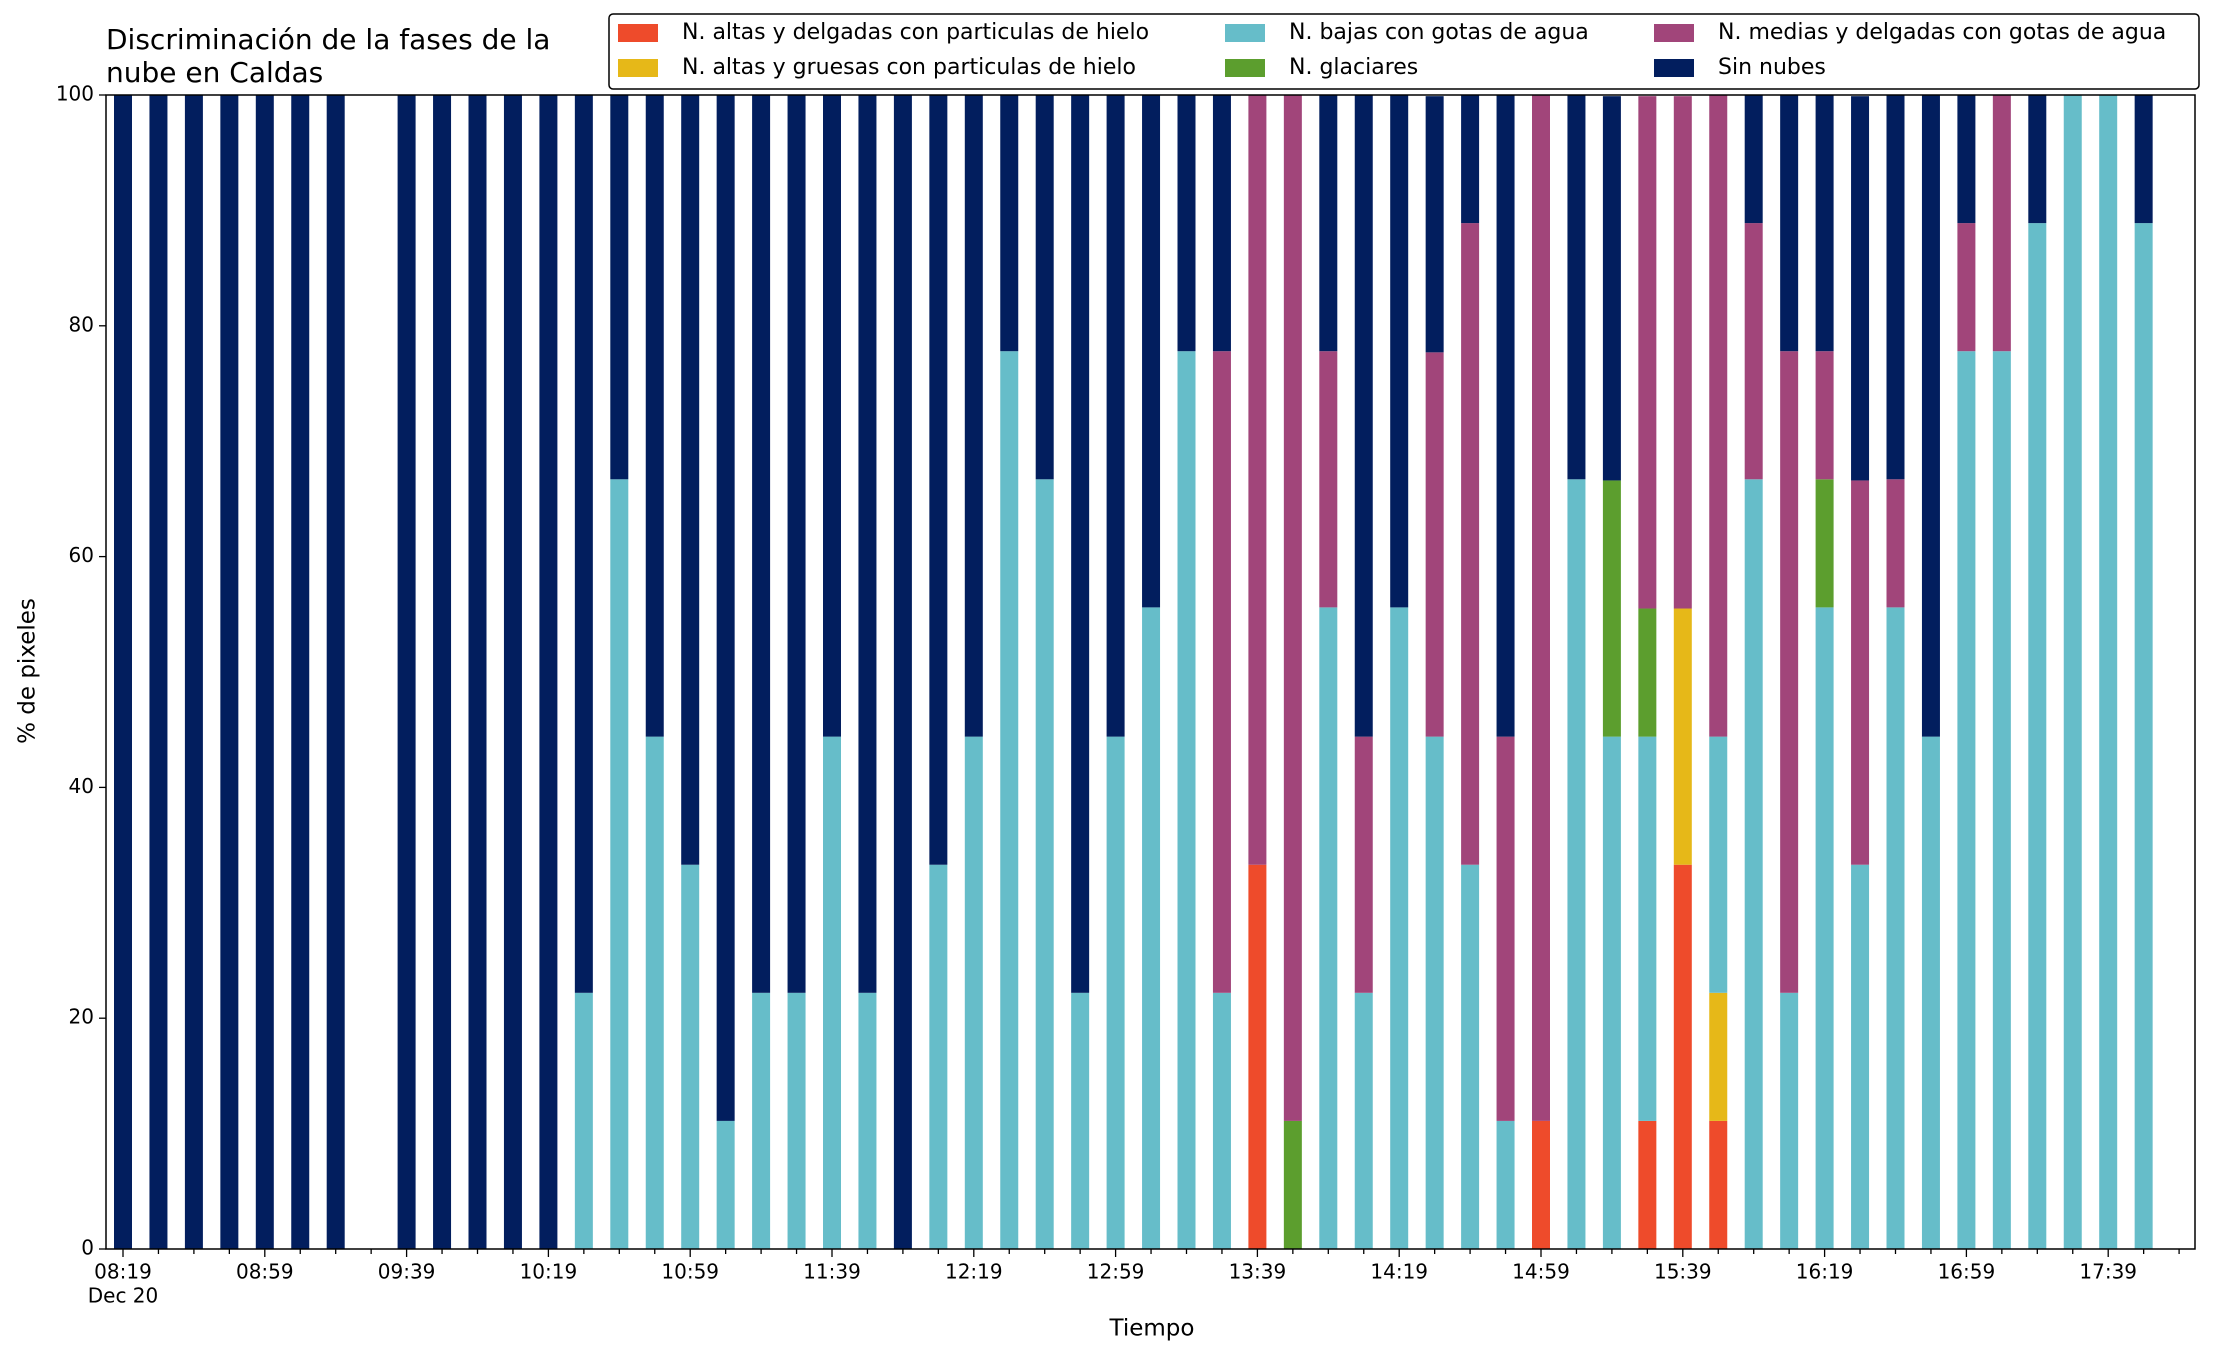 The width and height of the screenshot is (2216, 1355). Describe the element at coordinates (1116, 1272) in the screenshot. I see `x-tick-label: 12:59` at that location.